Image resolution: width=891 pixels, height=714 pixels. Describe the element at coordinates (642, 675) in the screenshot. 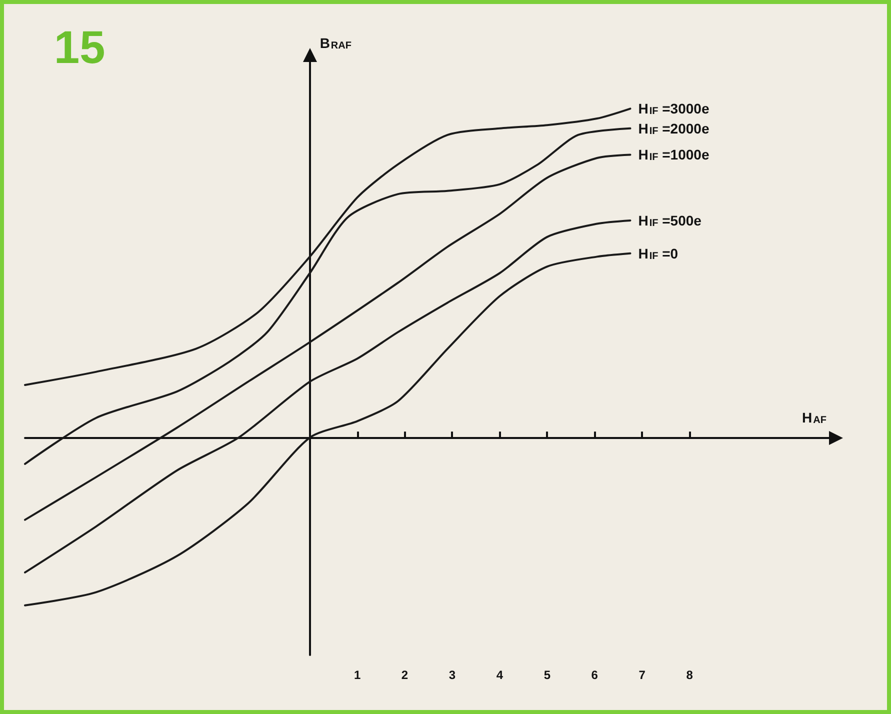

I see `x-tick-label: 7` at that location.